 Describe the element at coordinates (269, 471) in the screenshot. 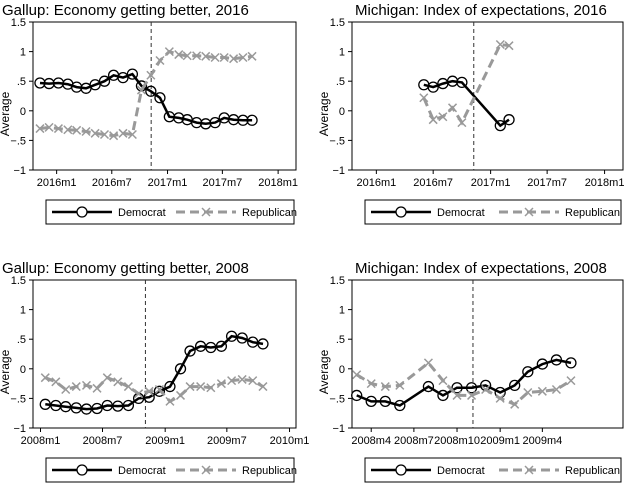

I see `legend-label-republican: Republican` at that location.